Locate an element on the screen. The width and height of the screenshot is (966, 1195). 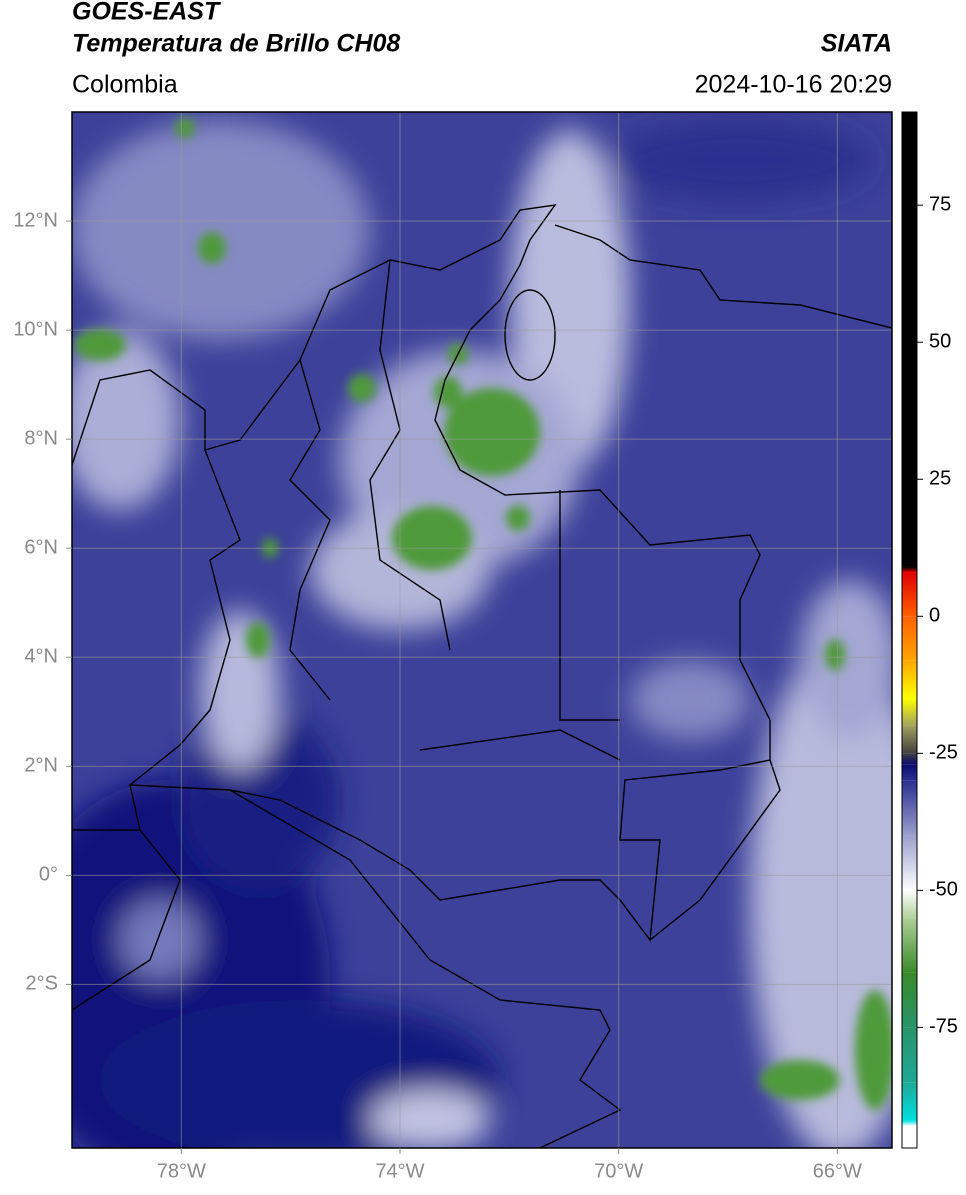
colorbar-label: -25 is located at coordinates (943, 753).